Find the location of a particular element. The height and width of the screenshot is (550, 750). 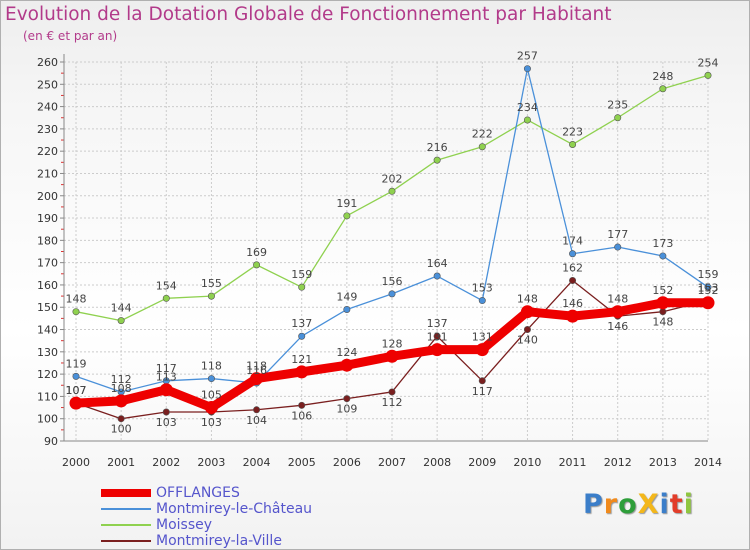

point-label-moissey: 222 is located at coordinates (482, 134).